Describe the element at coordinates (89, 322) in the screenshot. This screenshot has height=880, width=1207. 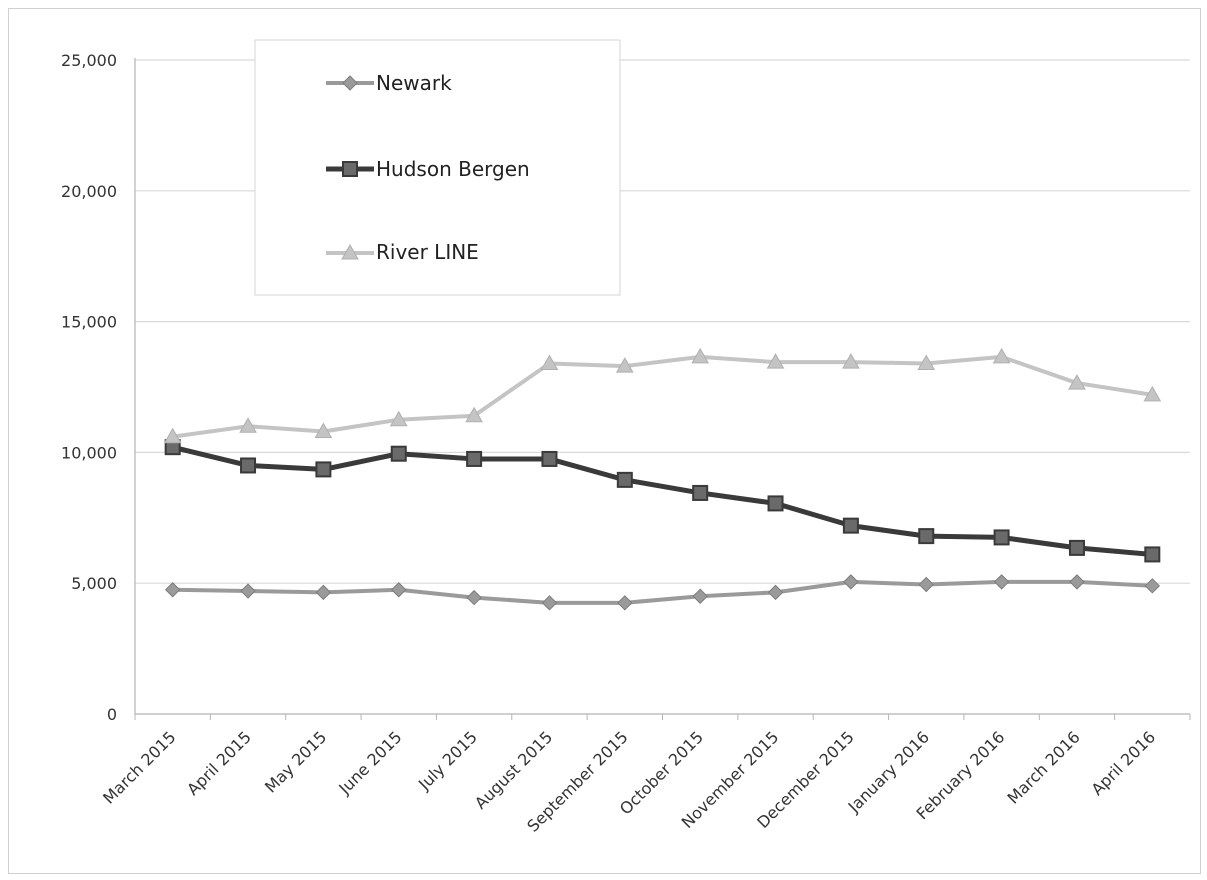
I see `y-tick-label: 15,000` at that location.